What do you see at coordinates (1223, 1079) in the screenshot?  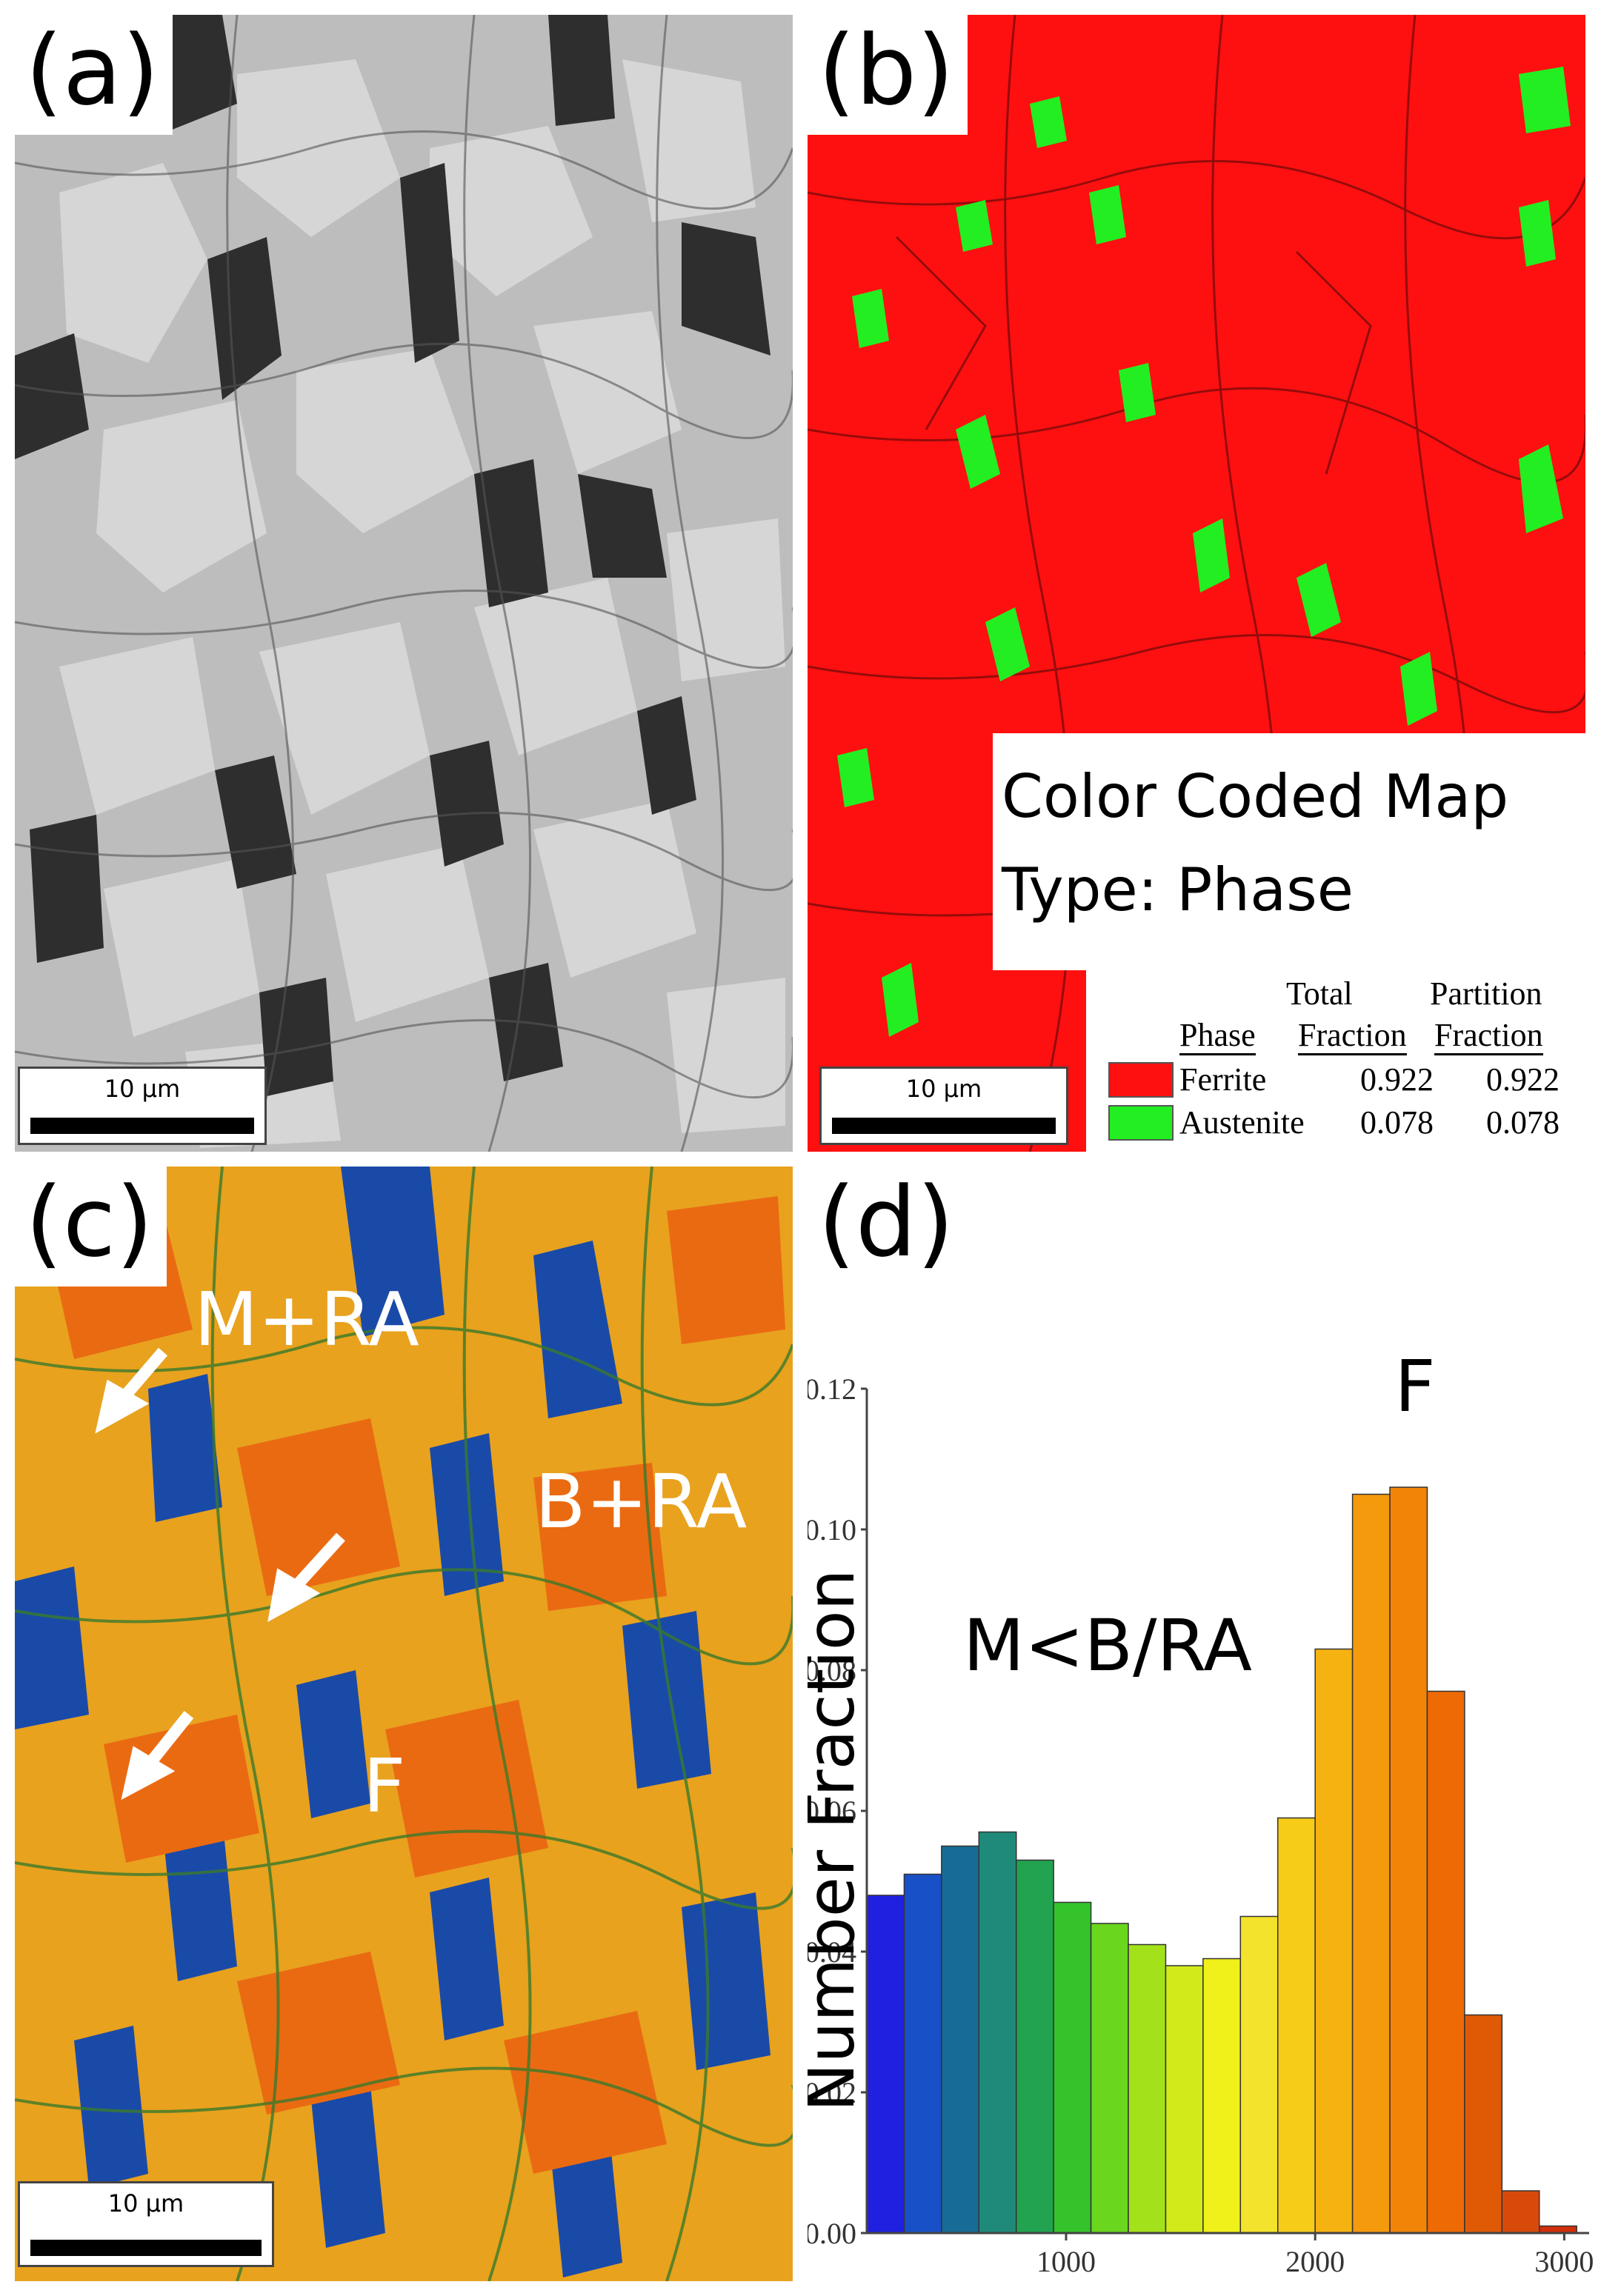 I see `ferrite-phase-name: Ferrite` at bounding box center [1223, 1079].